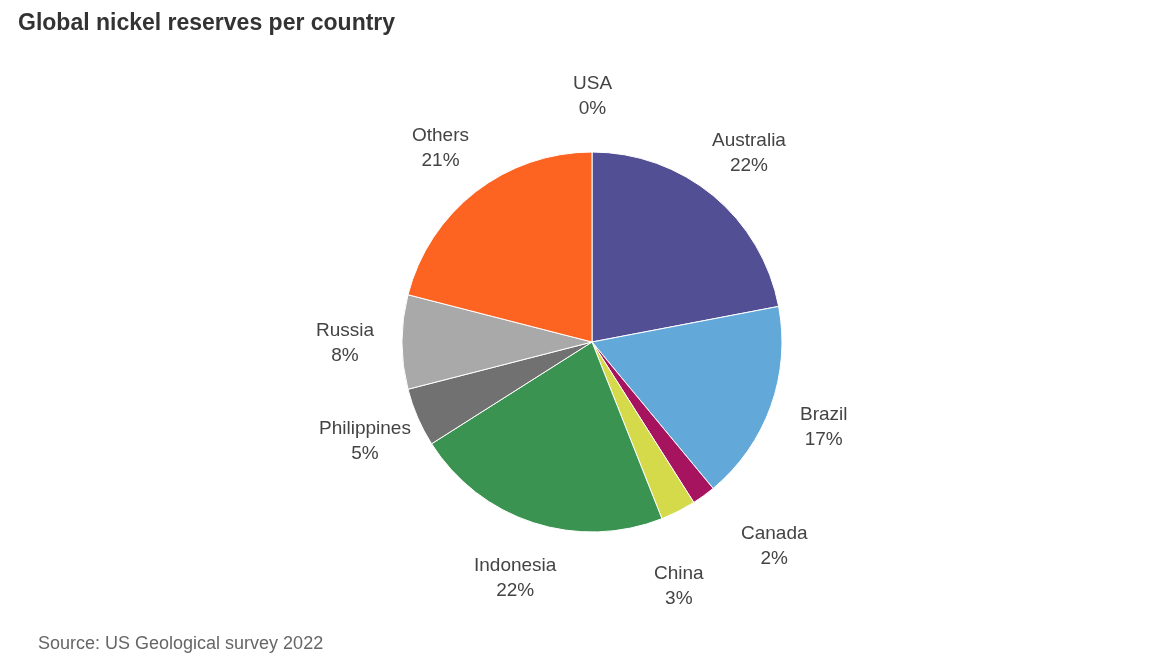  Describe the element at coordinates (345, 329) in the screenshot. I see `slice-label: Russia` at that location.